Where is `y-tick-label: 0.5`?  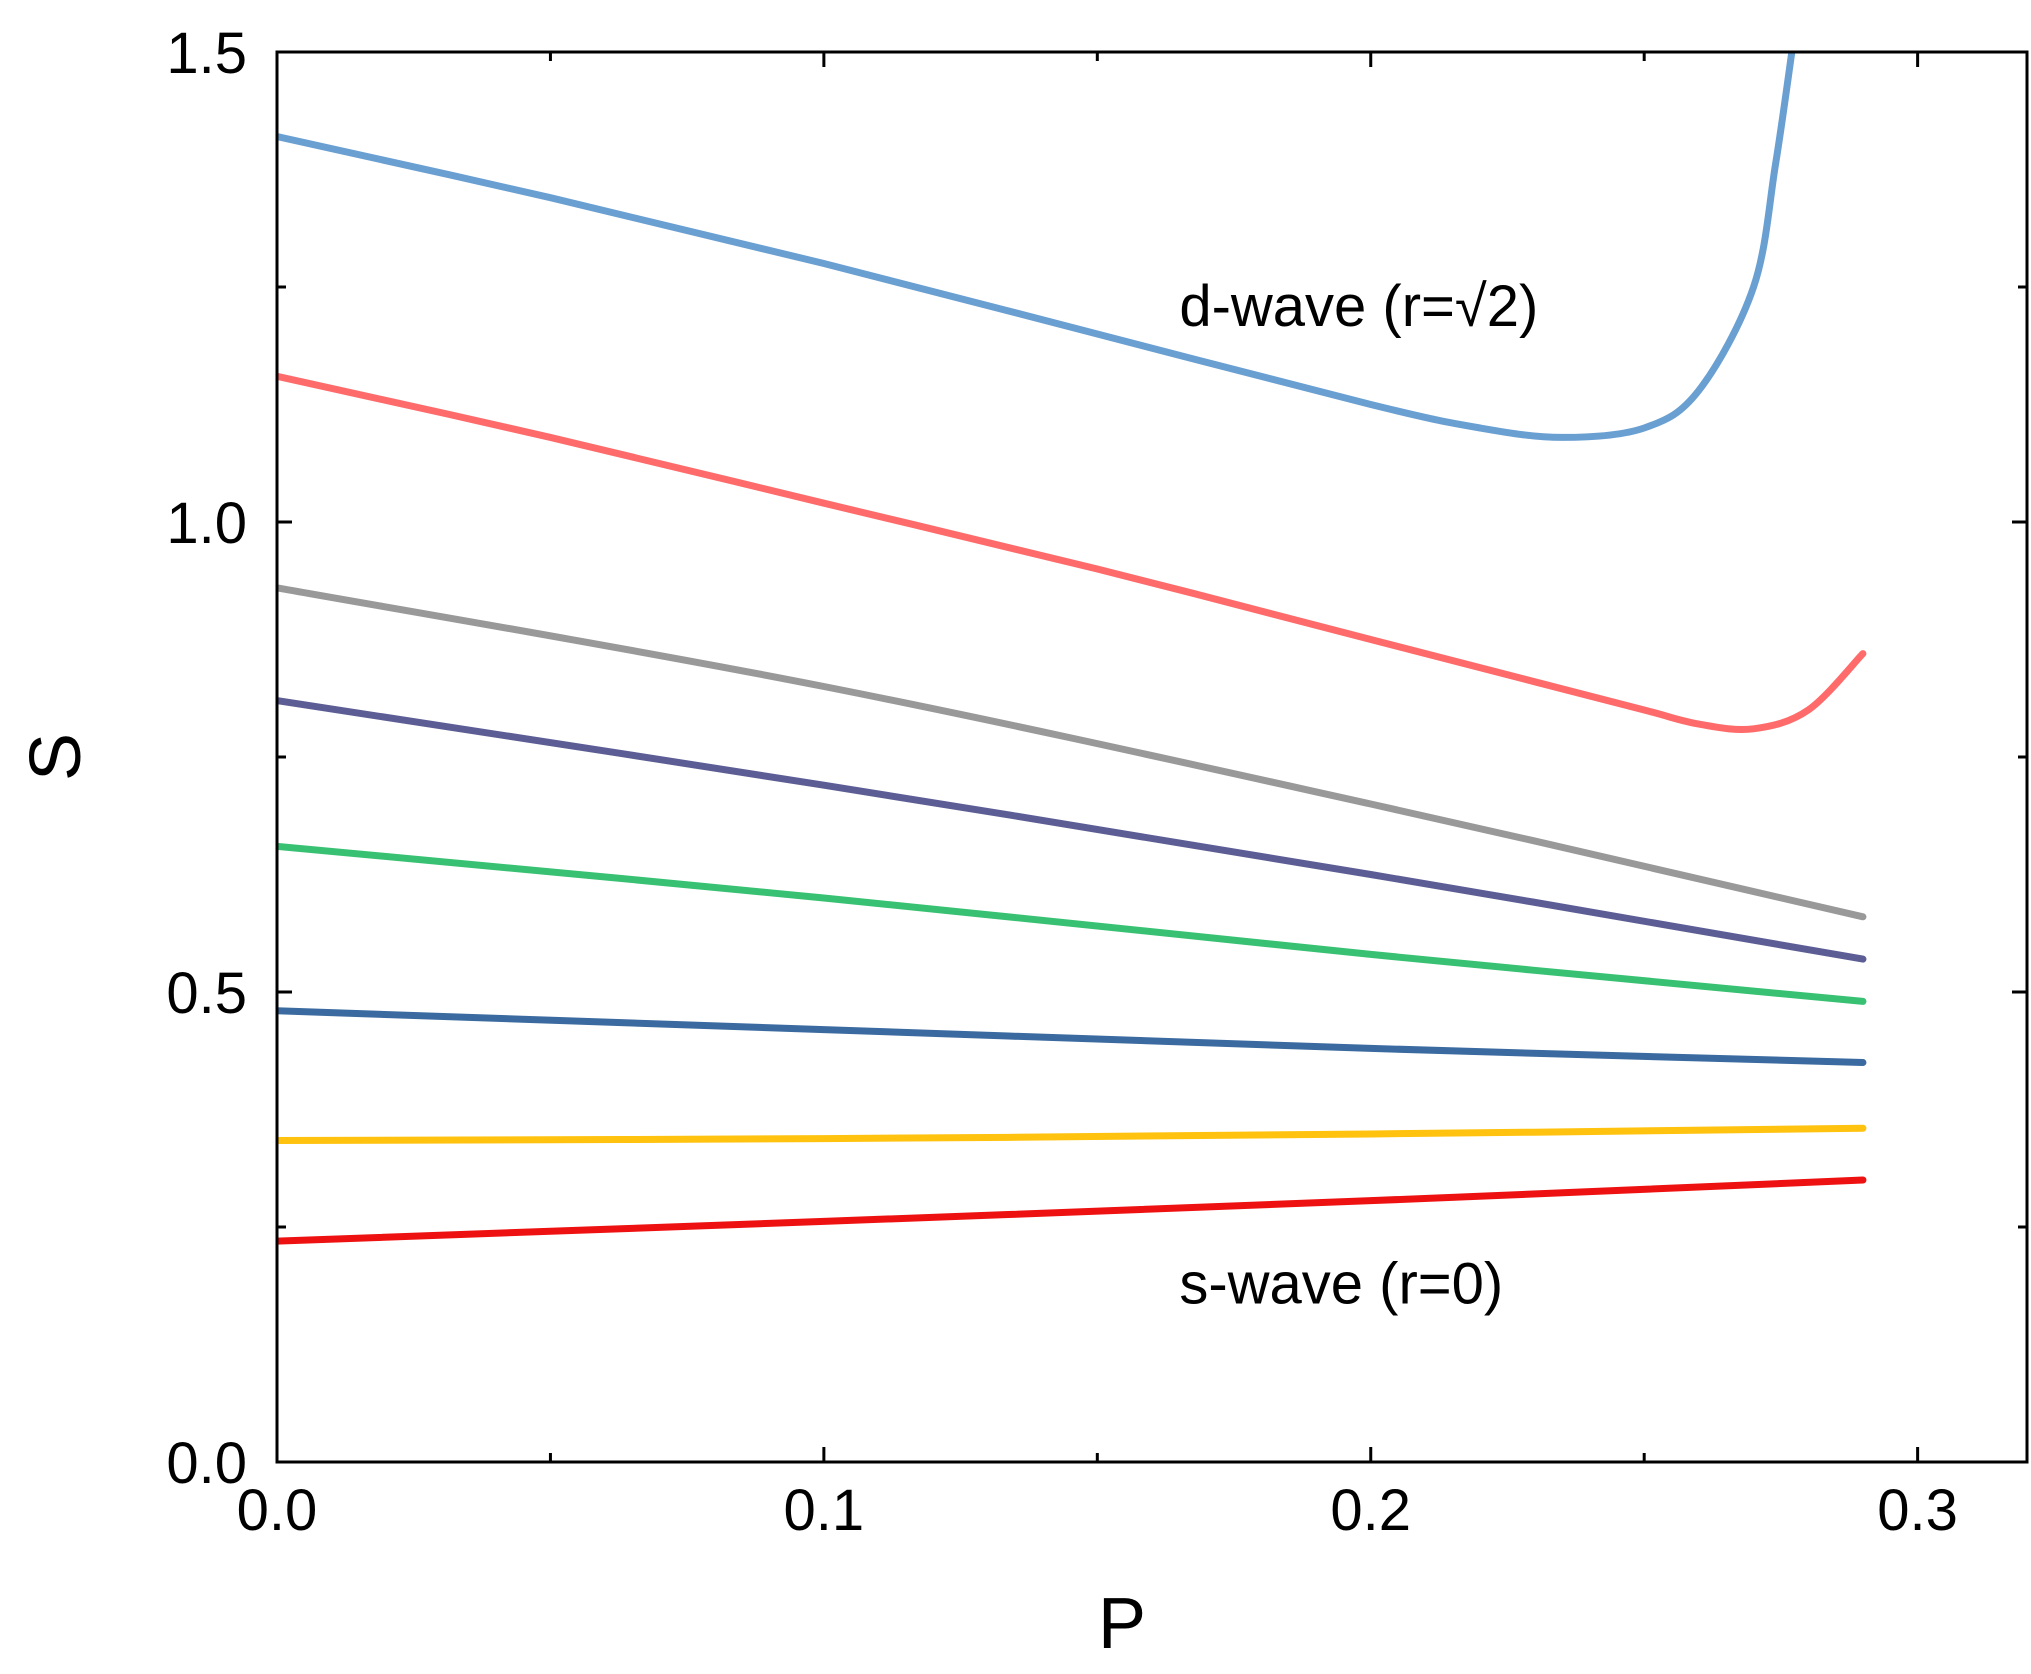
y-tick-label: 0.5 is located at coordinates (206, 993).